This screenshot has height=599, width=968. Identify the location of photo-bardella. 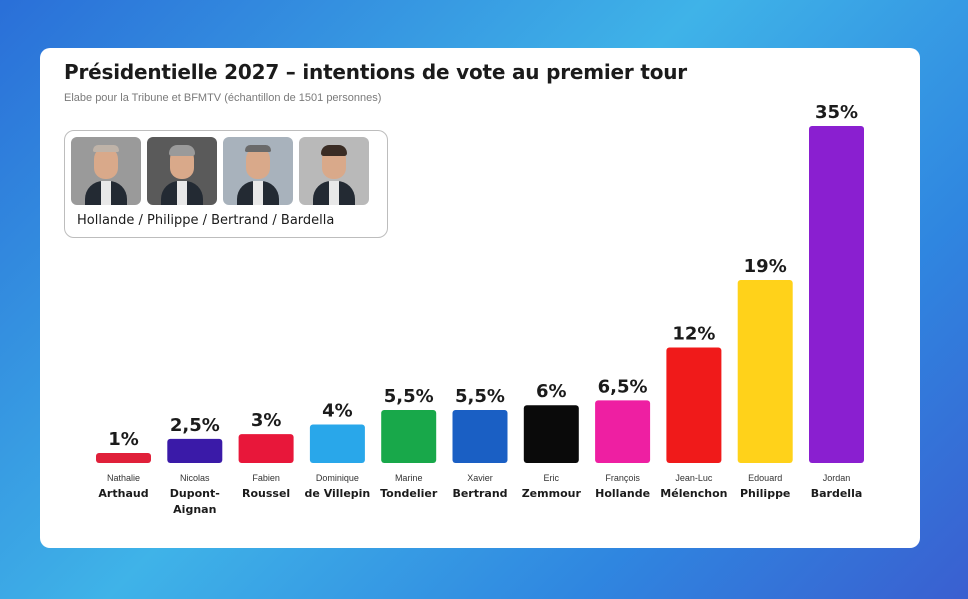
(334, 171).